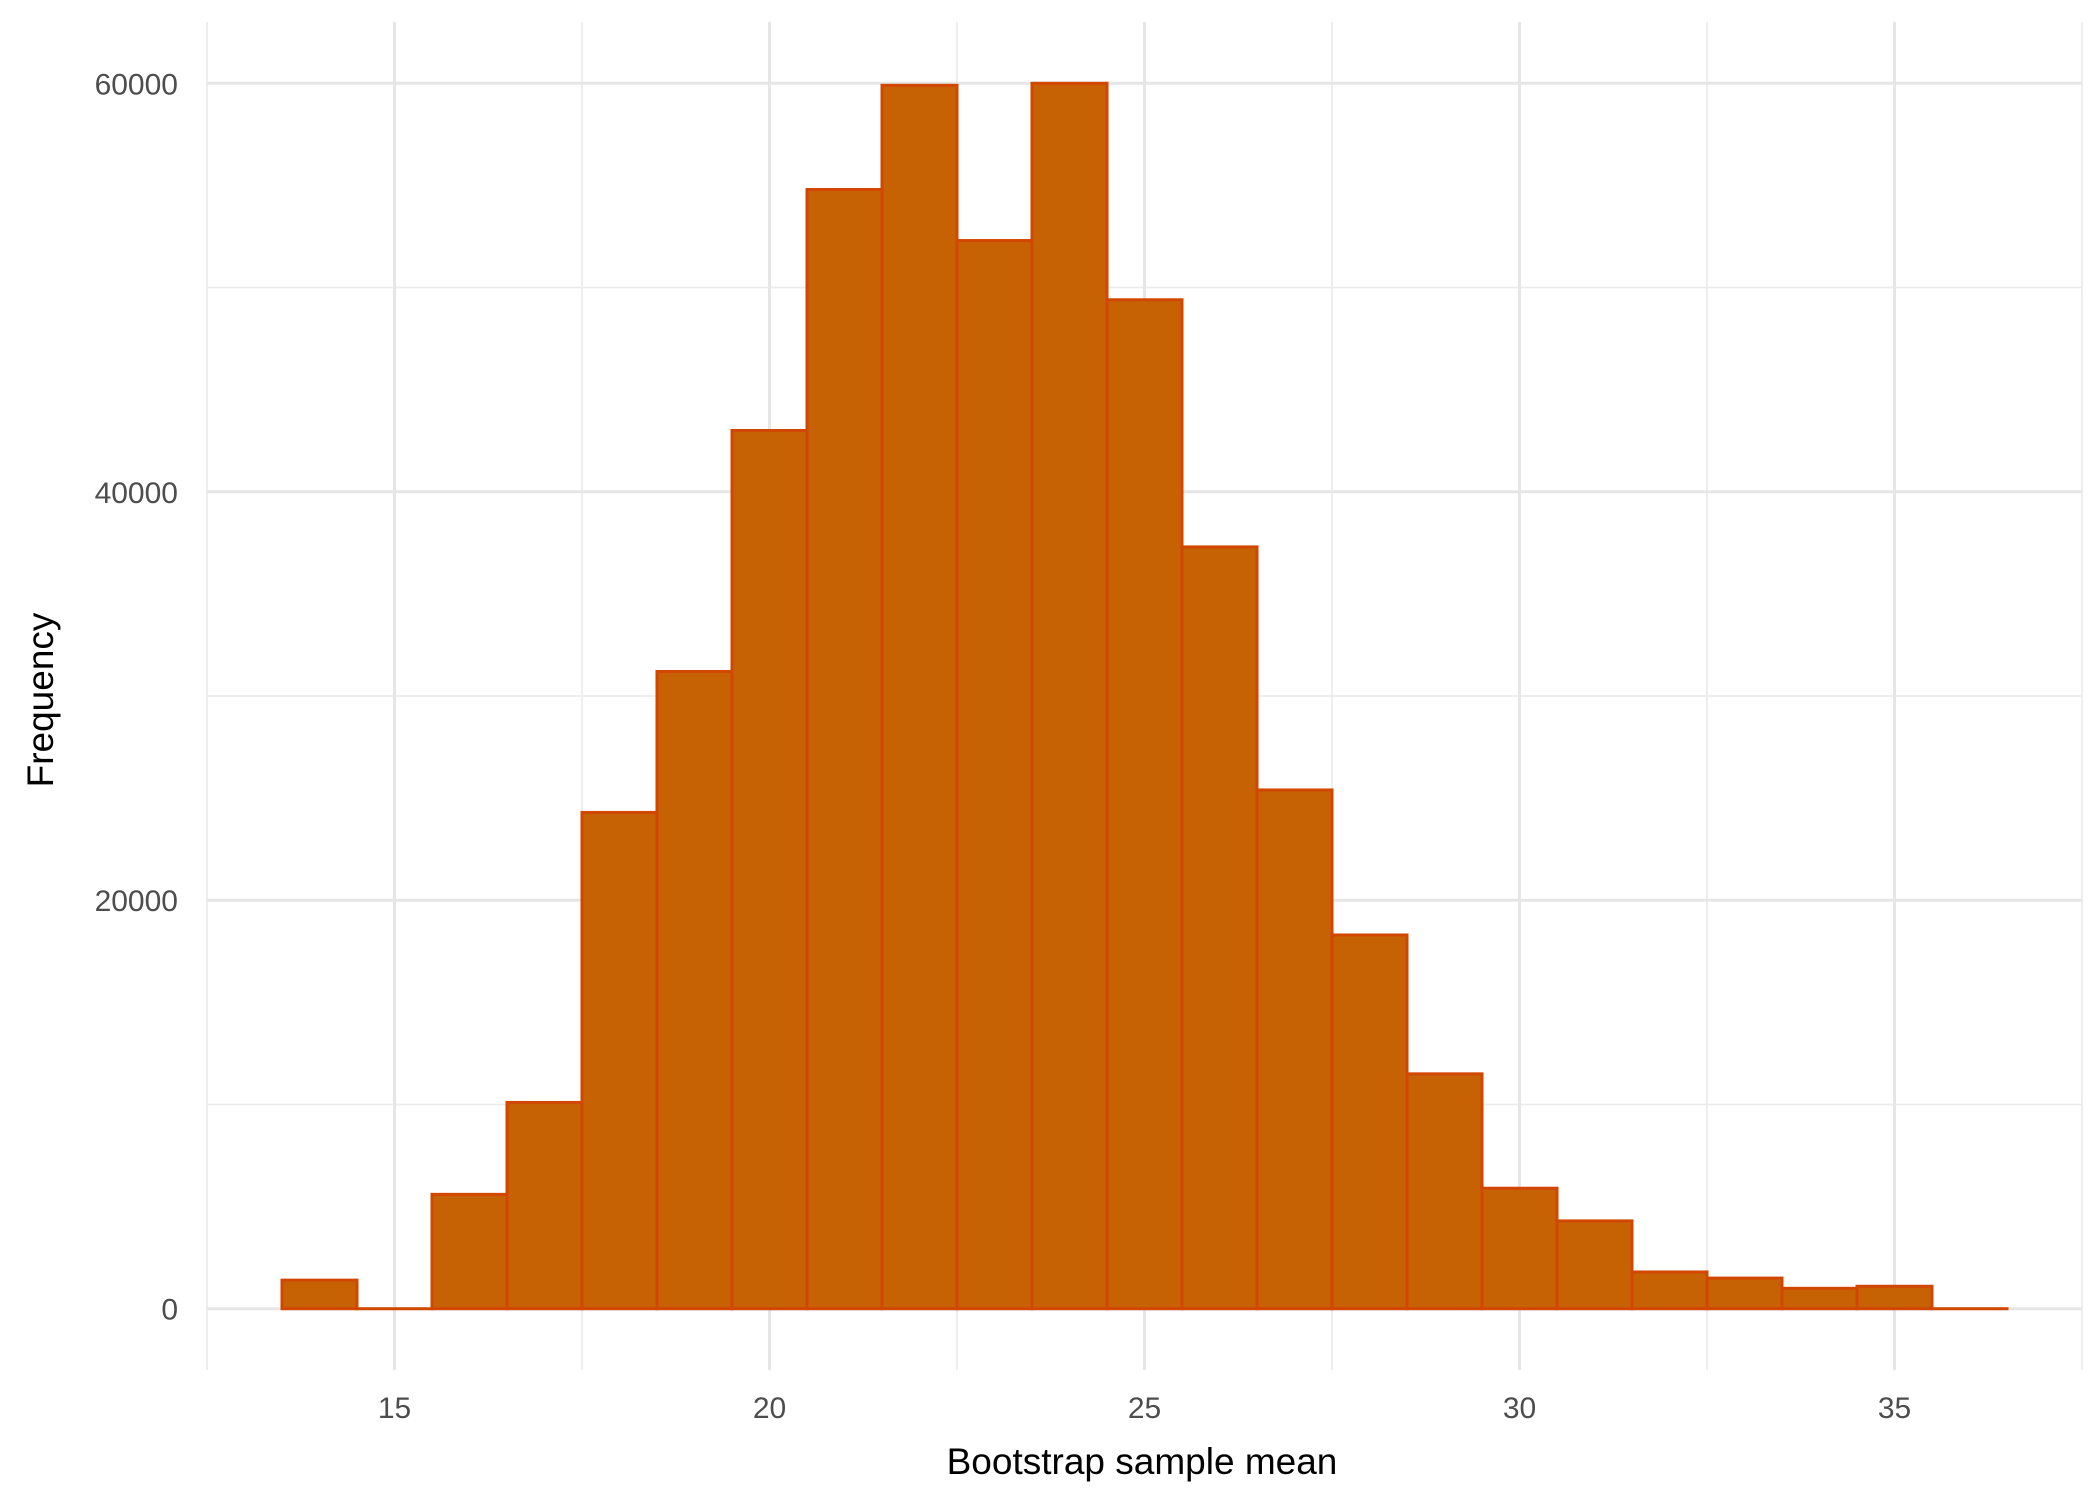 The width and height of the screenshot is (2100, 1500). What do you see at coordinates (394, 1408) in the screenshot?
I see `x-tick-label: 15` at bounding box center [394, 1408].